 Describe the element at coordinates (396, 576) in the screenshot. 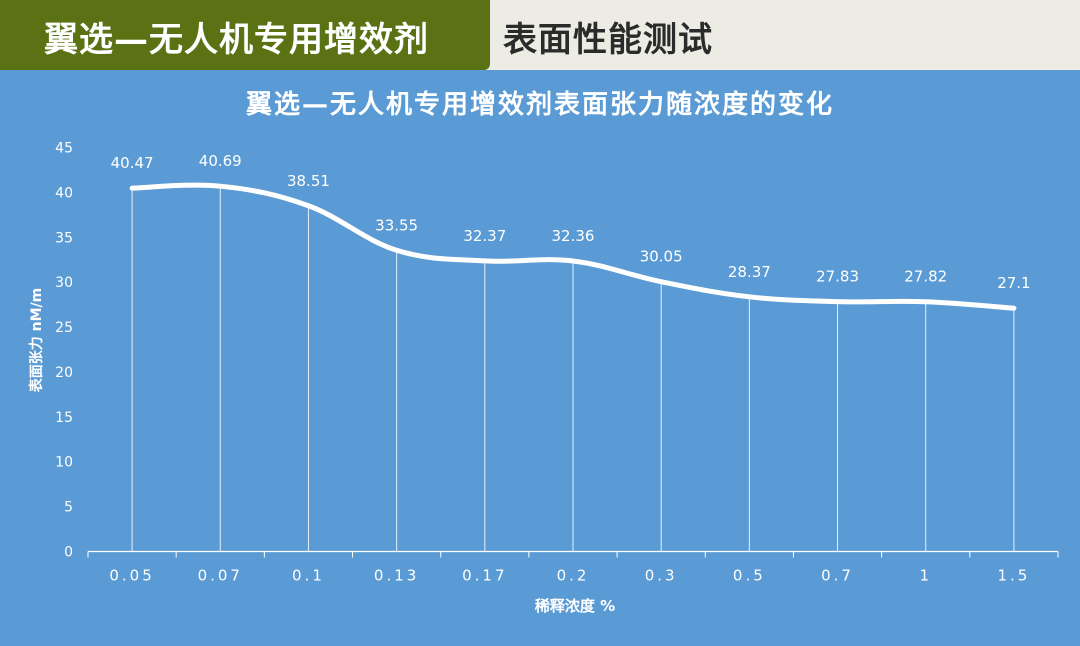

I see `x-tick-label: 0.13` at that location.